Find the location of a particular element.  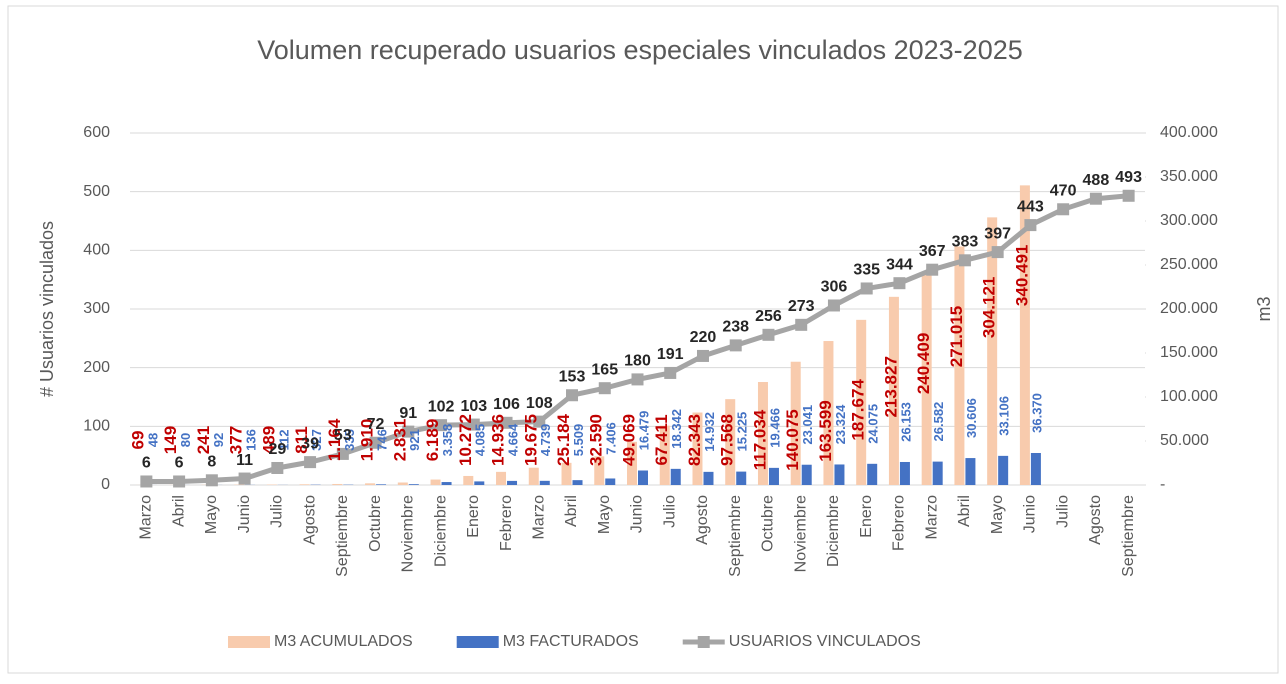

legend-label: USUARIOS VINCULADOS is located at coordinates (825, 641).